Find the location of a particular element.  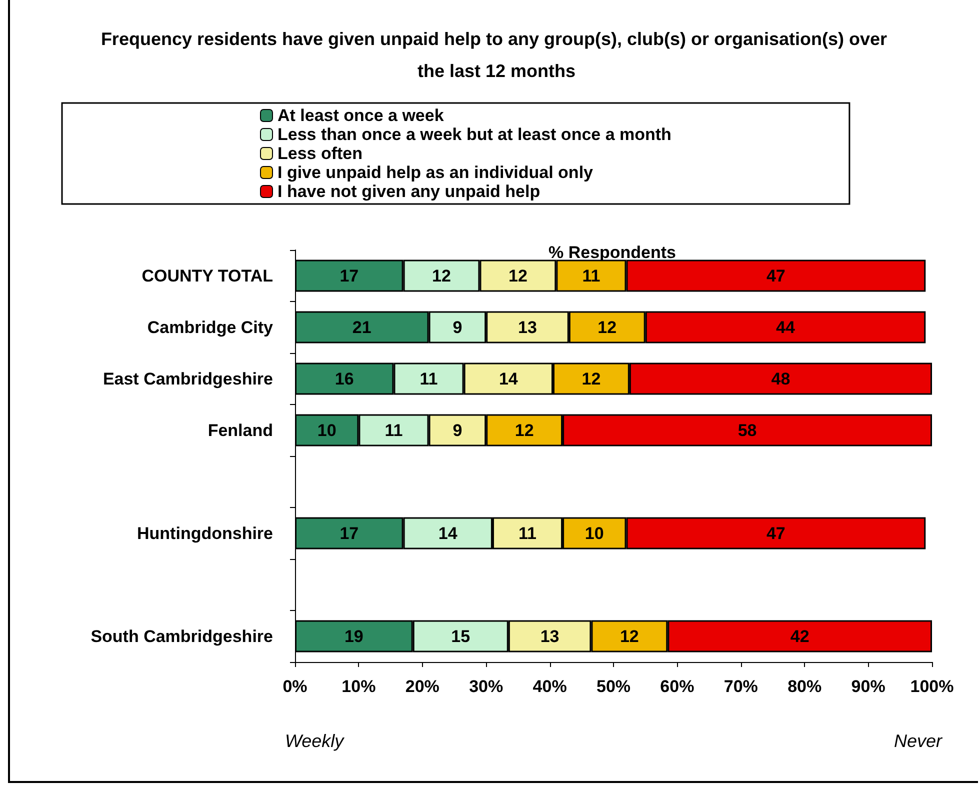

x-tick-label: 0% is located at coordinates (295, 686).